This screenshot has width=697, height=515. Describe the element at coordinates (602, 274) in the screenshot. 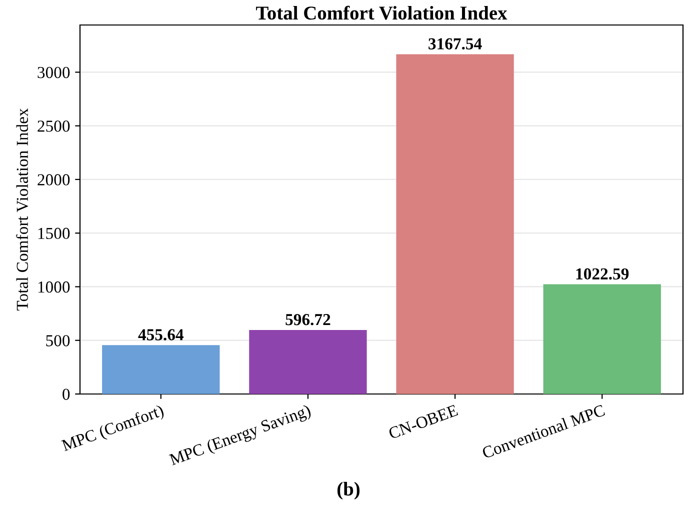

I see `data-label: 1022.59` at that location.